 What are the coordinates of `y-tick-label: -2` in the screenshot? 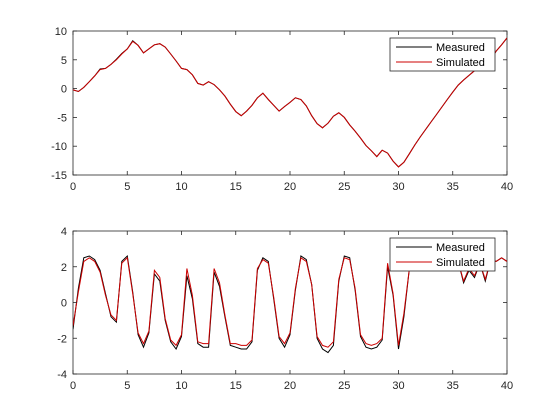 It's located at (62, 339).